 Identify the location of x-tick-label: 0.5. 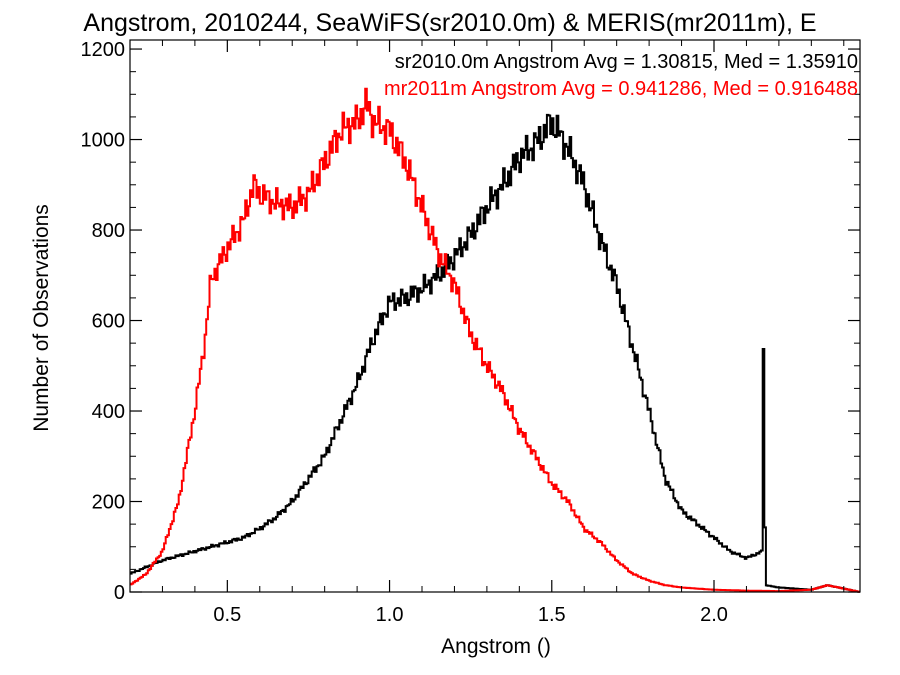
(227, 615).